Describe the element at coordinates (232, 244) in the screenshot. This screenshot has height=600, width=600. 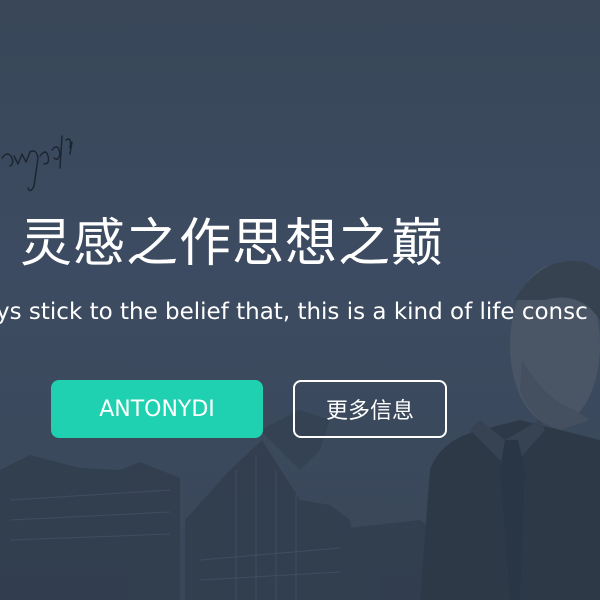
I see `hero-headline: 灵感之作思想之巅` at that location.